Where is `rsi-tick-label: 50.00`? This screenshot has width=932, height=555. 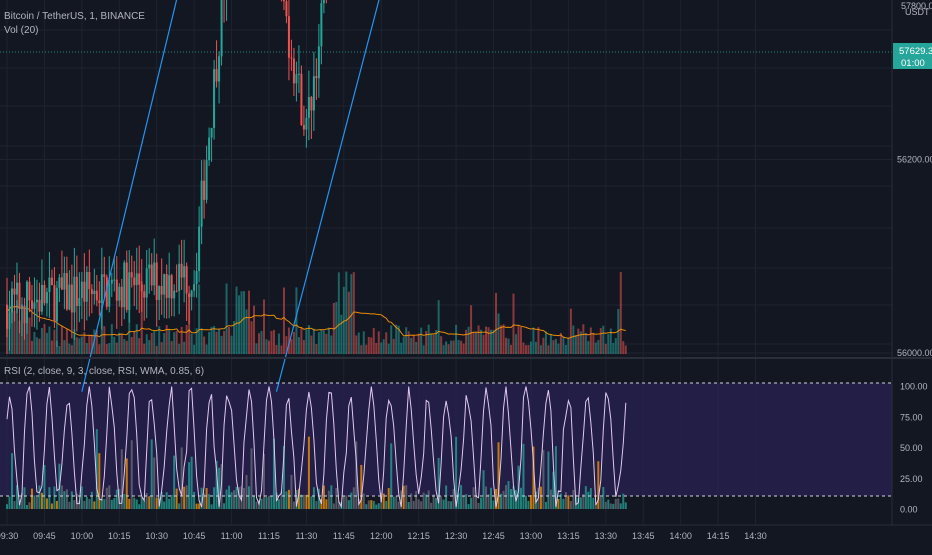 rsi-tick-label: 50.00 is located at coordinates (911, 448).